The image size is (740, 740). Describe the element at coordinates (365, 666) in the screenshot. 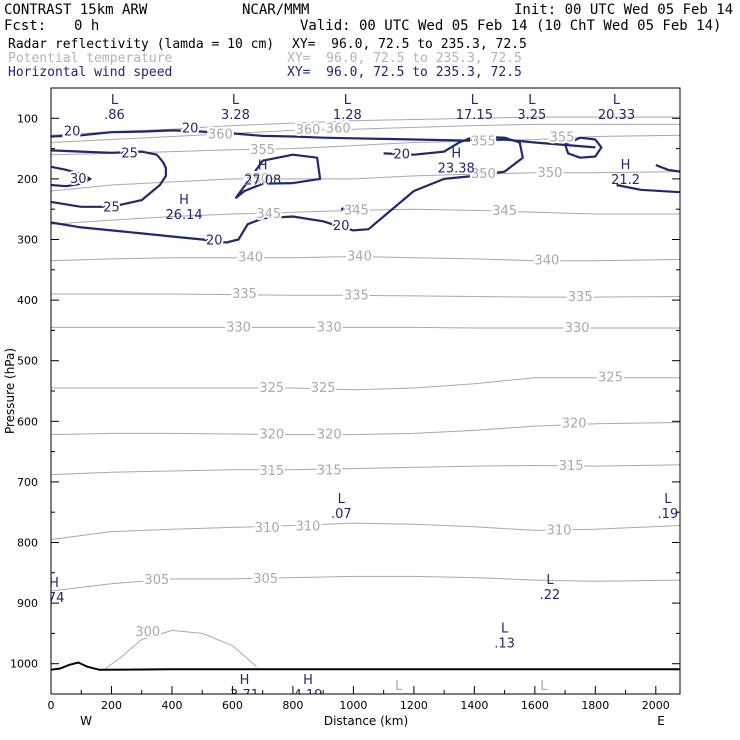

I see `terrain-line` at that location.